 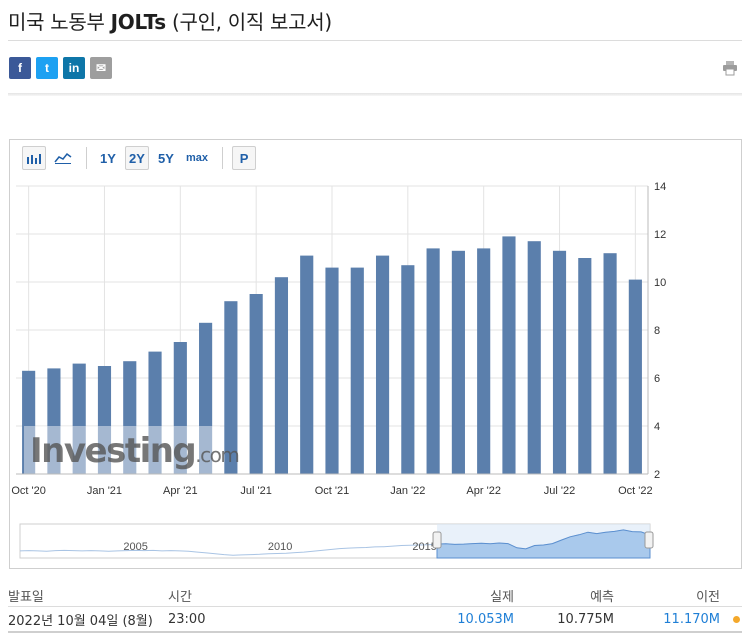 I want to click on range-max-button: max, so click(x=197, y=158).